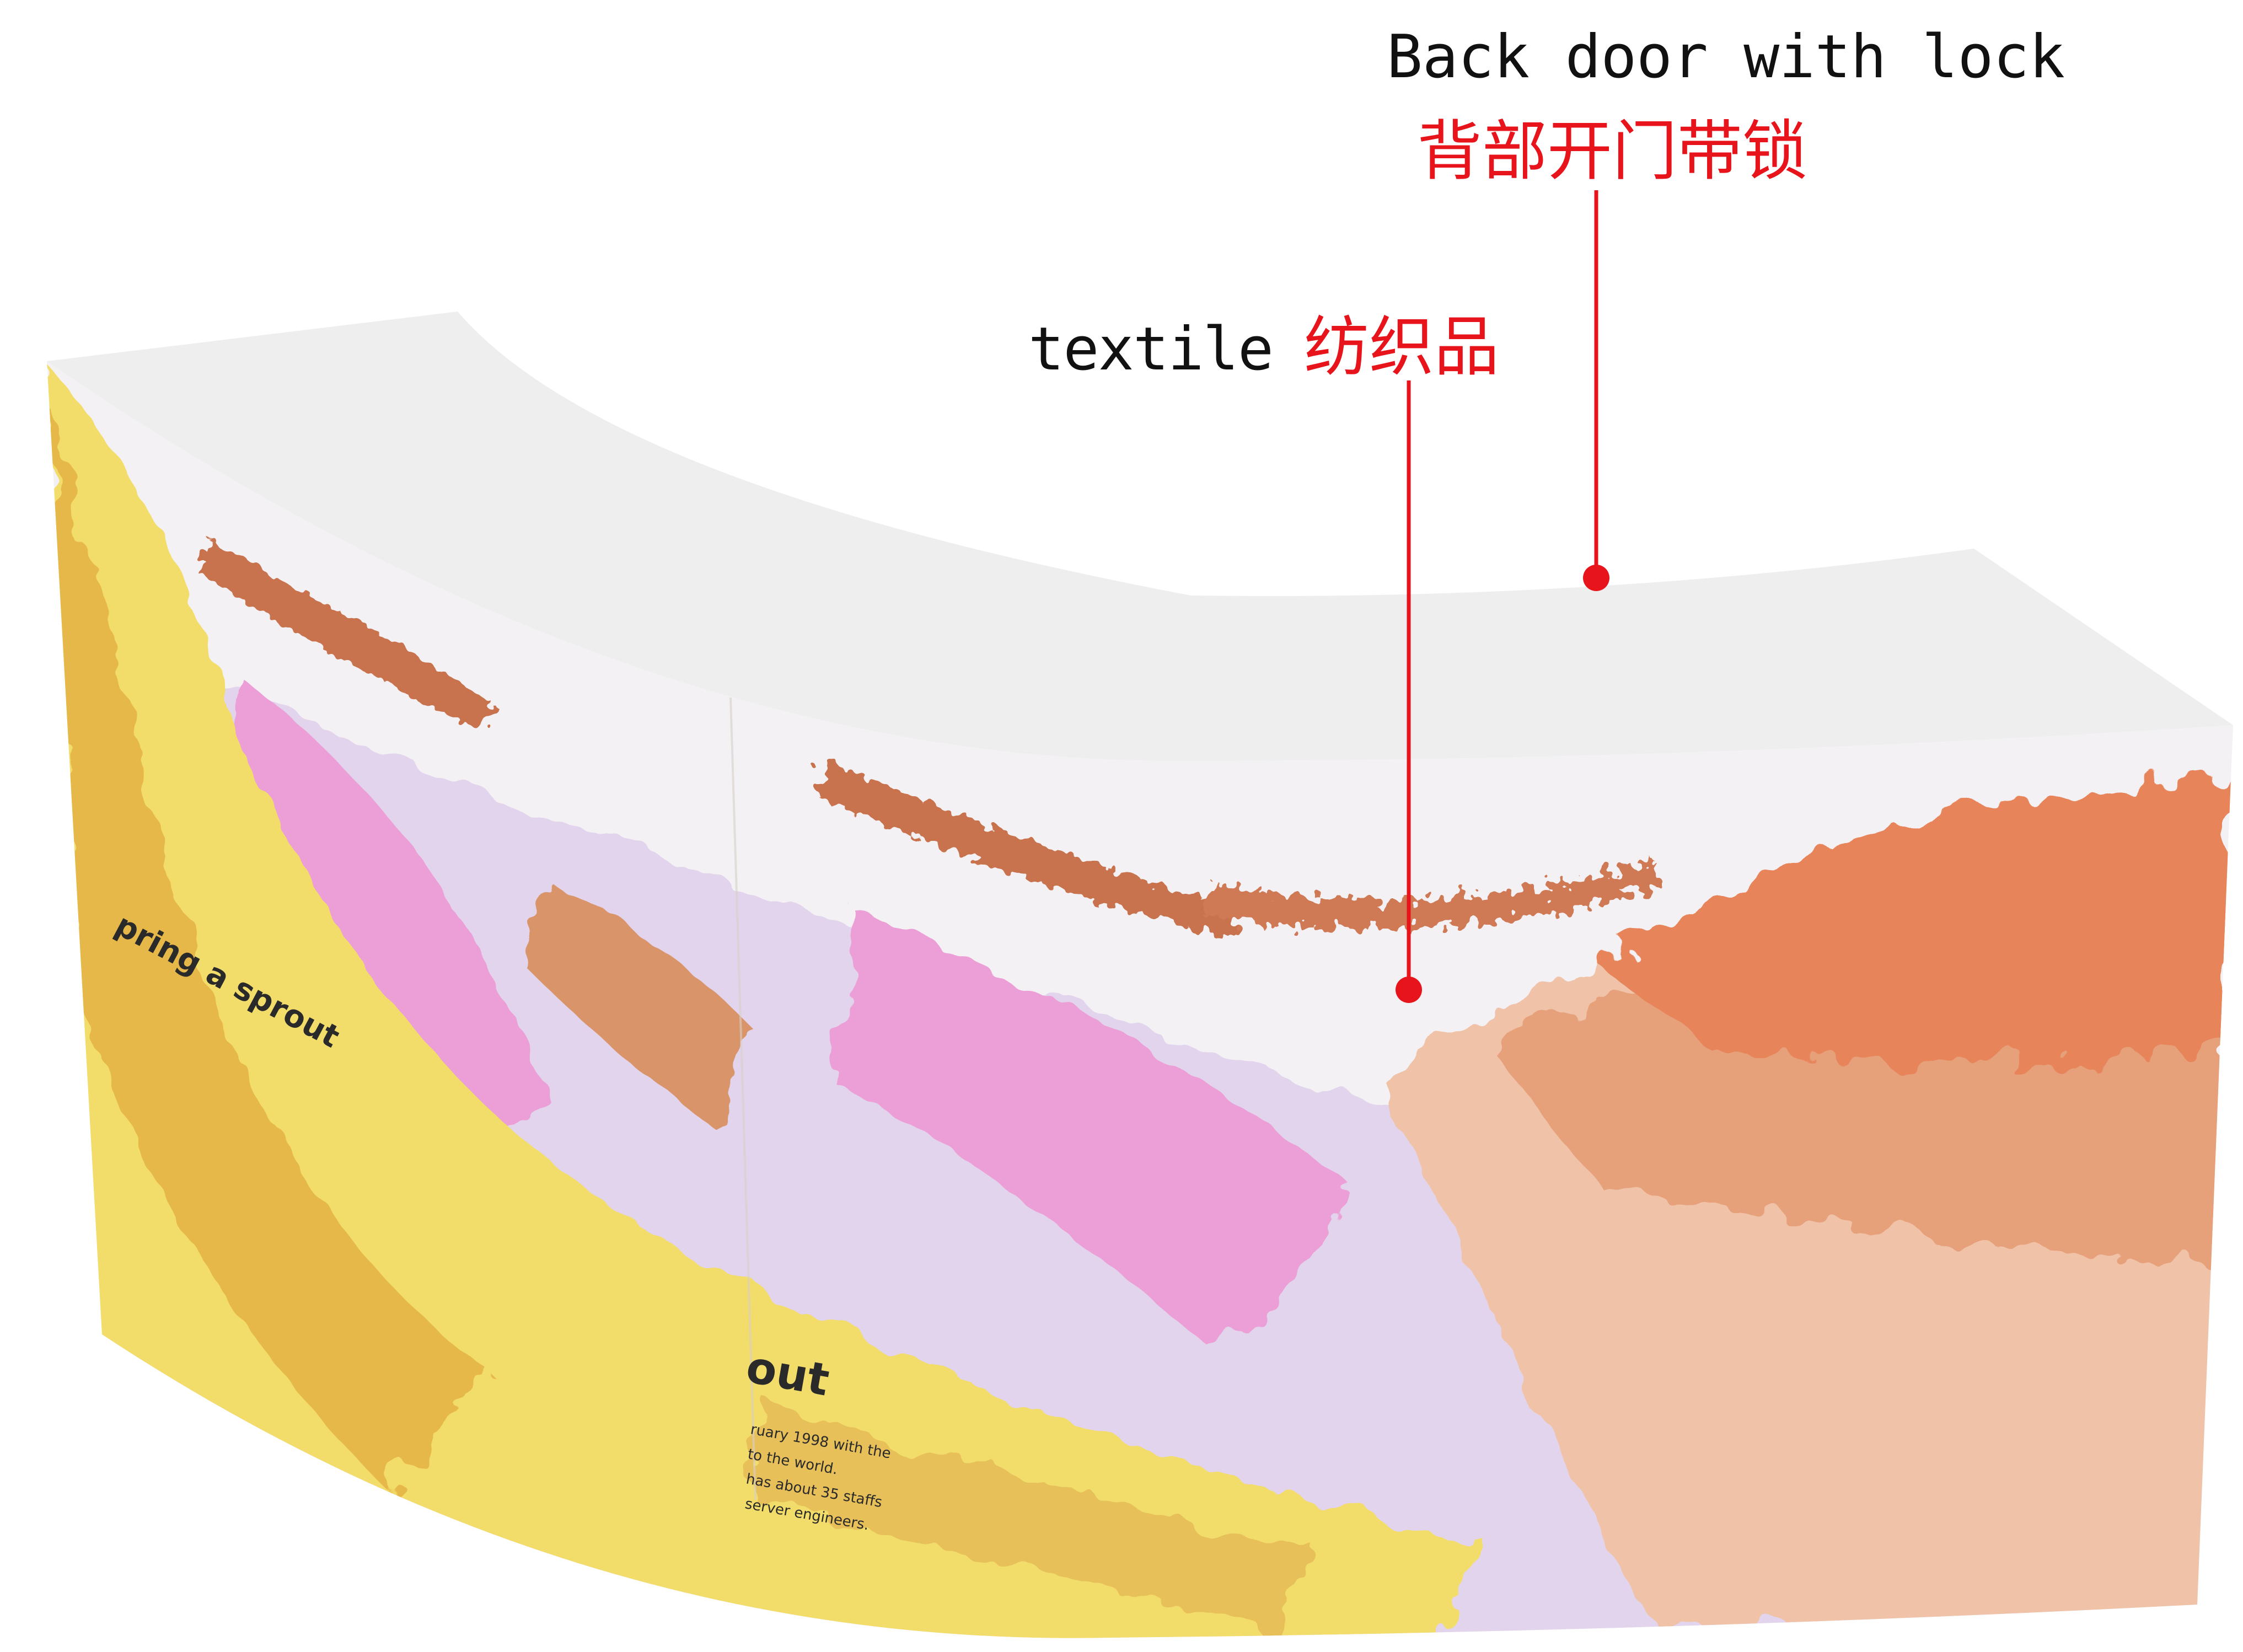 This screenshot has height=1652, width=2243. What do you see at coordinates (1409, 990) in the screenshot?
I see `annotation-textile-dot` at bounding box center [1409, 990].